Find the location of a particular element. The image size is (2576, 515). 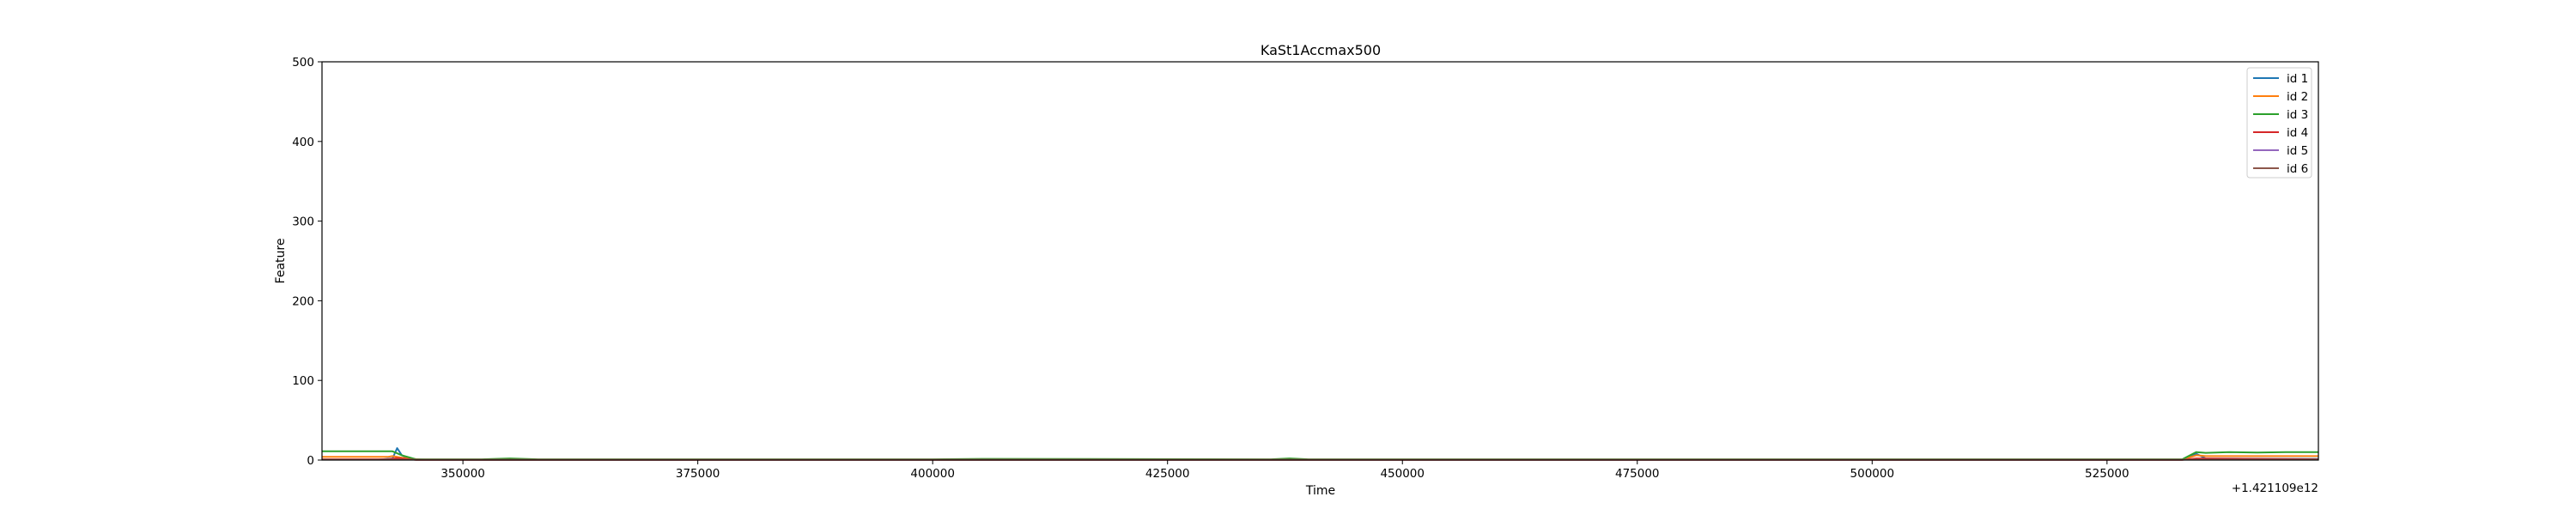

legend: id 1 id 2 id 3 id 4 id 5 id 6 is located at coordinates (2279, 123).